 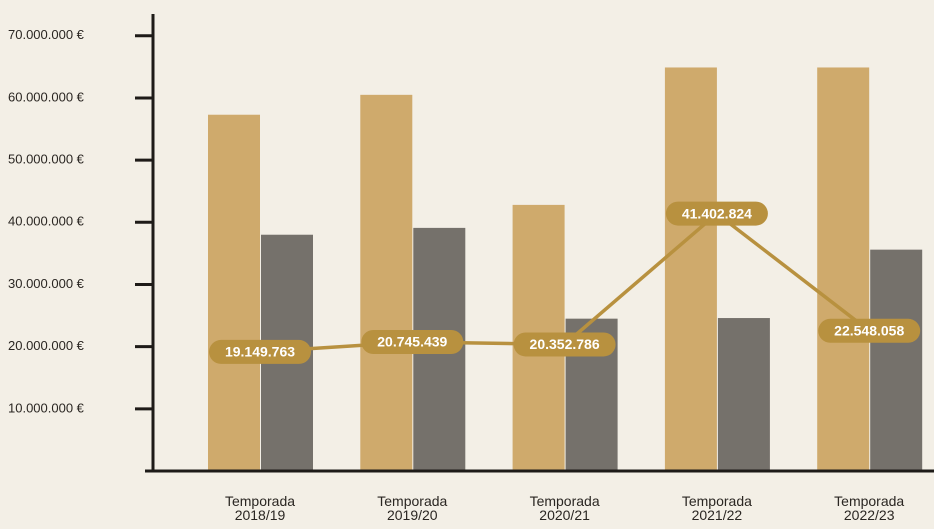 I want to click on x-tick-label: Temporada 2019/20, so click(x=412, y=508).